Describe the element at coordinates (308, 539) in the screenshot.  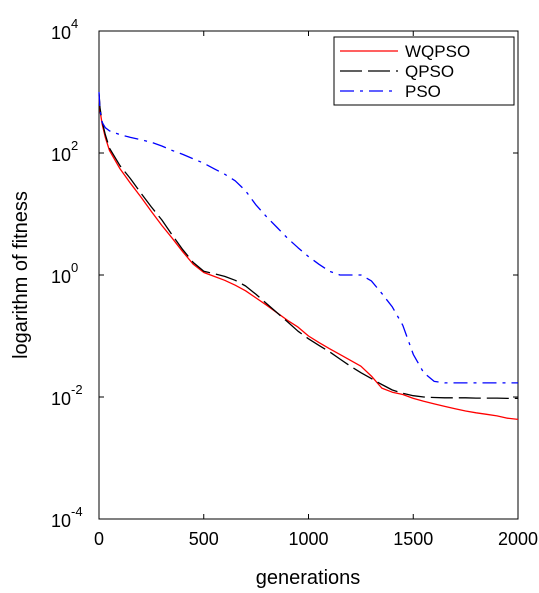
I see `x-tick-label: 1000` at that location.